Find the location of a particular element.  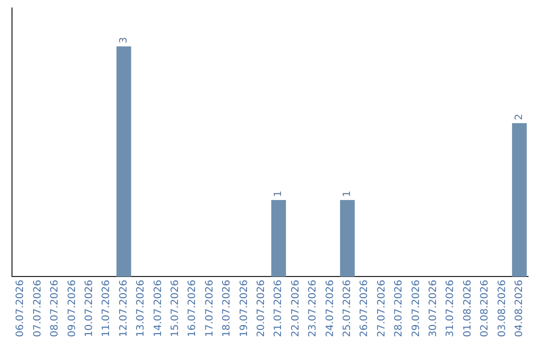

x-tick-label: 01.08.2026 is located at coordinates (468, 309).